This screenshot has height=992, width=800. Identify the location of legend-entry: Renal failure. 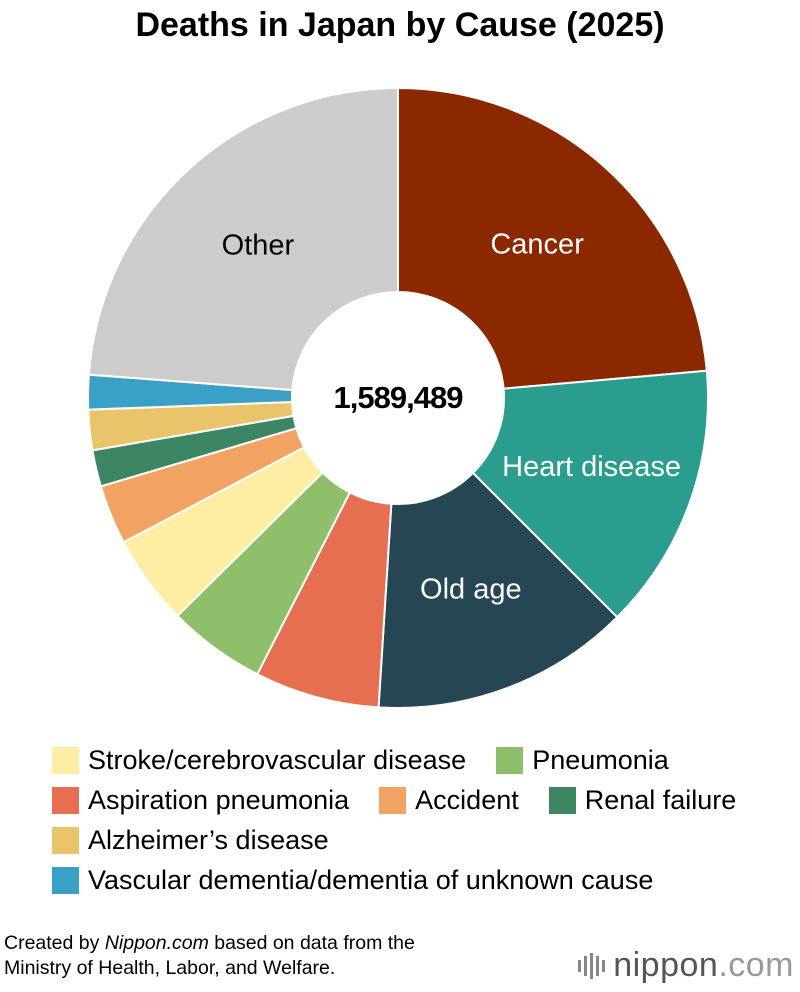
(642, 800).